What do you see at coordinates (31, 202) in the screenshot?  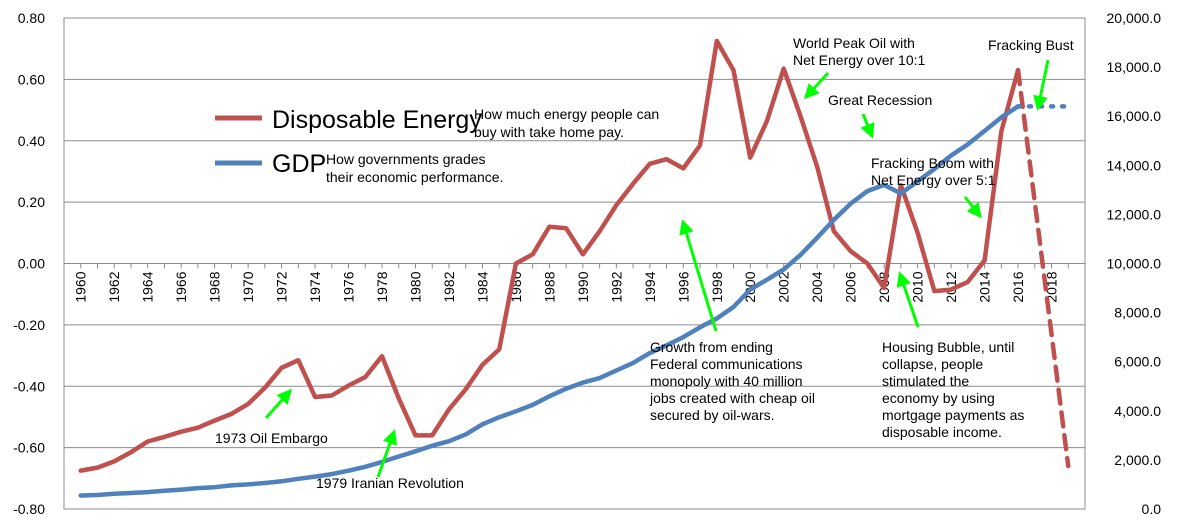 I see `y-left-tick-label: 0.20` at bounding box center [31, 202].